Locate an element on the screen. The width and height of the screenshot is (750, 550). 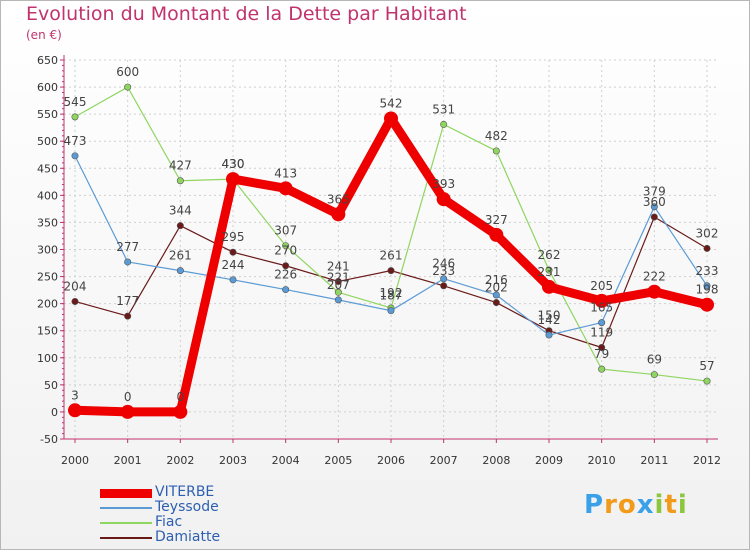
data-label: 430 is located at coordinates (233, 164).